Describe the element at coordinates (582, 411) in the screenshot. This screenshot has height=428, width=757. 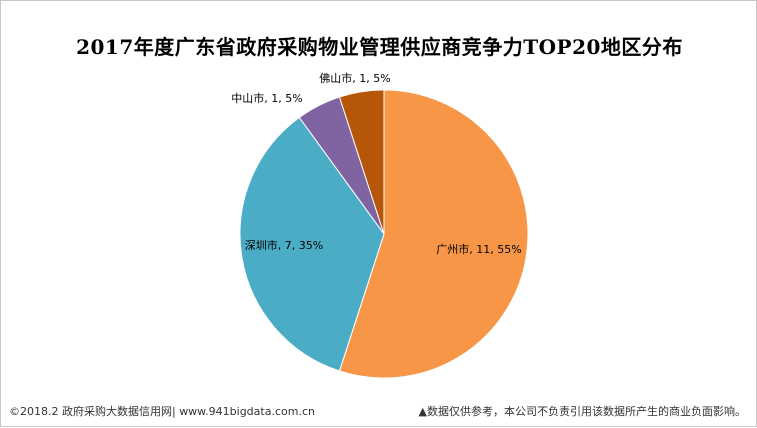
I see `disclaimer-text: ▲数据仅供参考，本公司不负责引用该数据所产生的商业负面影响。` at that location.